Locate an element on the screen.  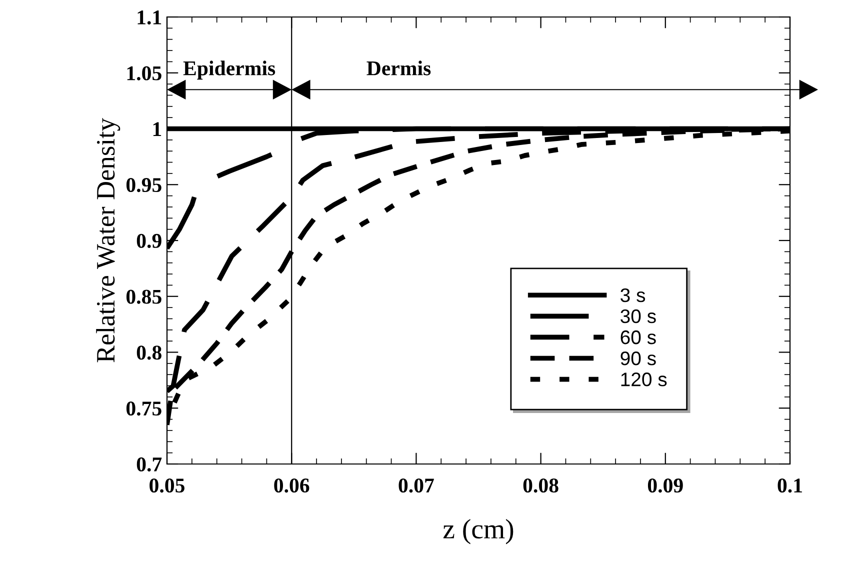
x-tick-label: 0.07 is located at coordinates (416, 485).